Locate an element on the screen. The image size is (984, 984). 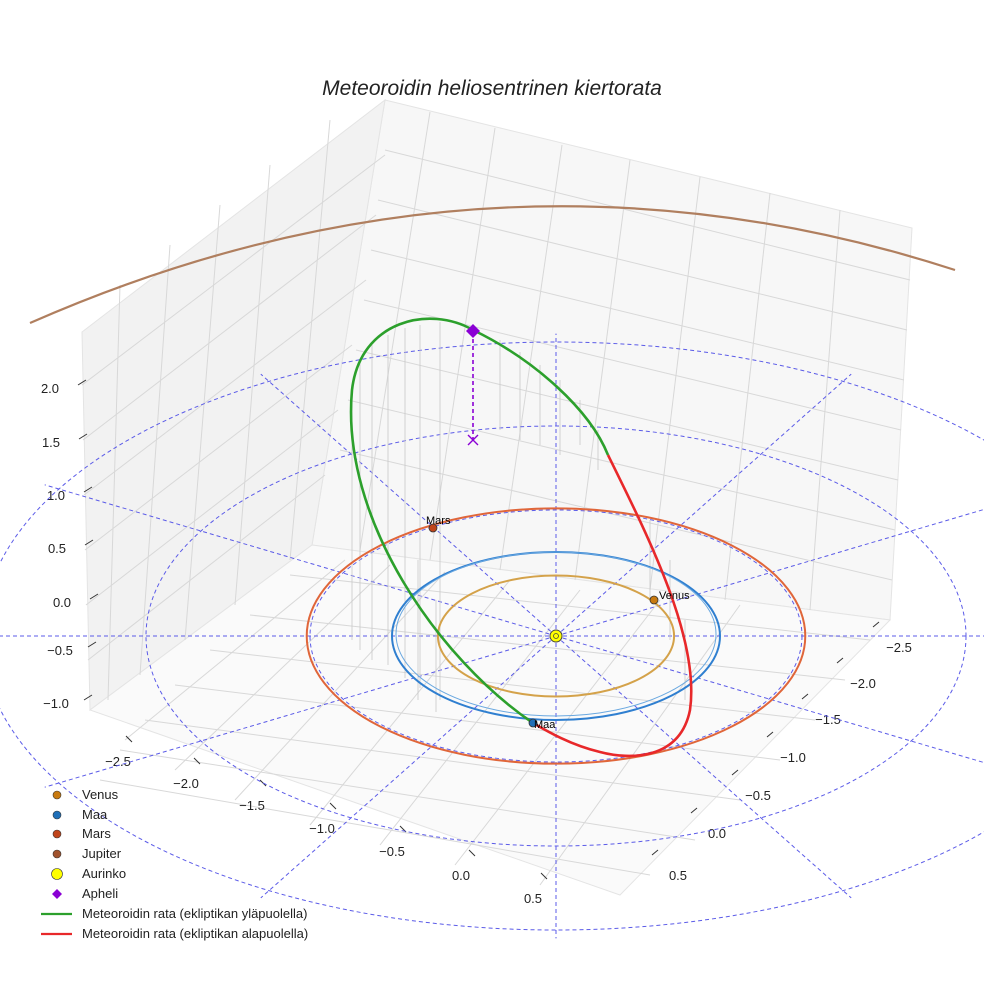
marker-apheli is located at coordinates (473, 331).